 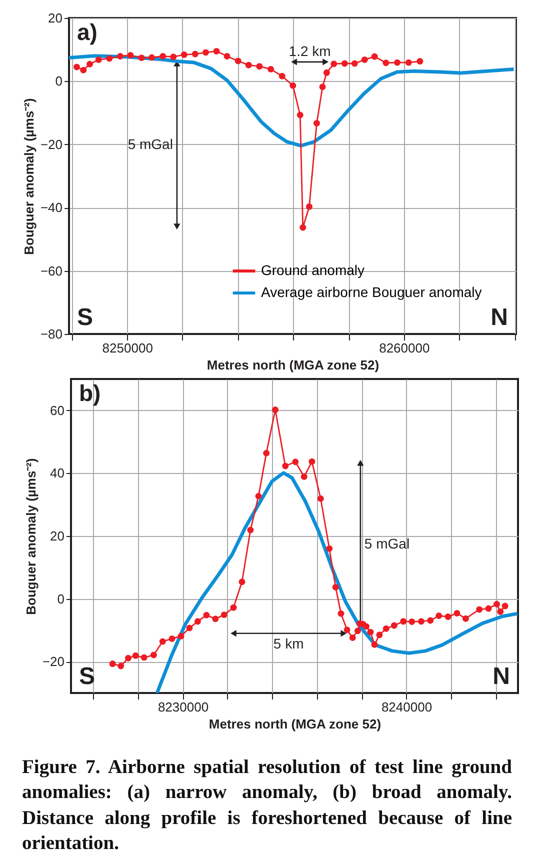 I want to click on x-tick-label: 8250000, so click(x=127, y=348).